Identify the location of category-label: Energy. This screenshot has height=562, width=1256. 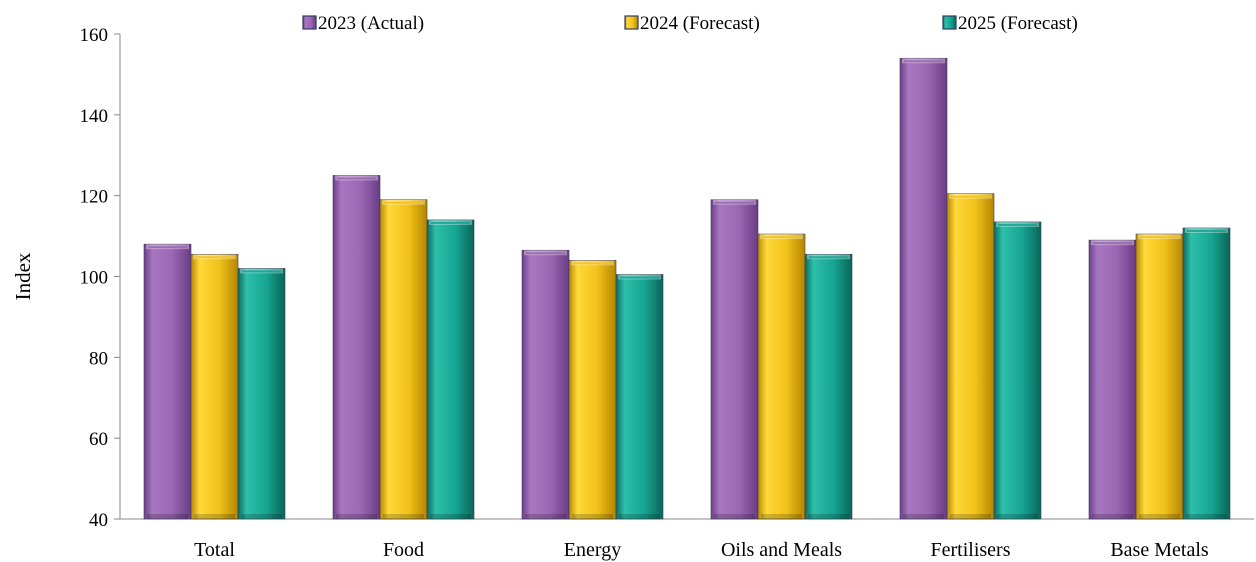
(592, 550).